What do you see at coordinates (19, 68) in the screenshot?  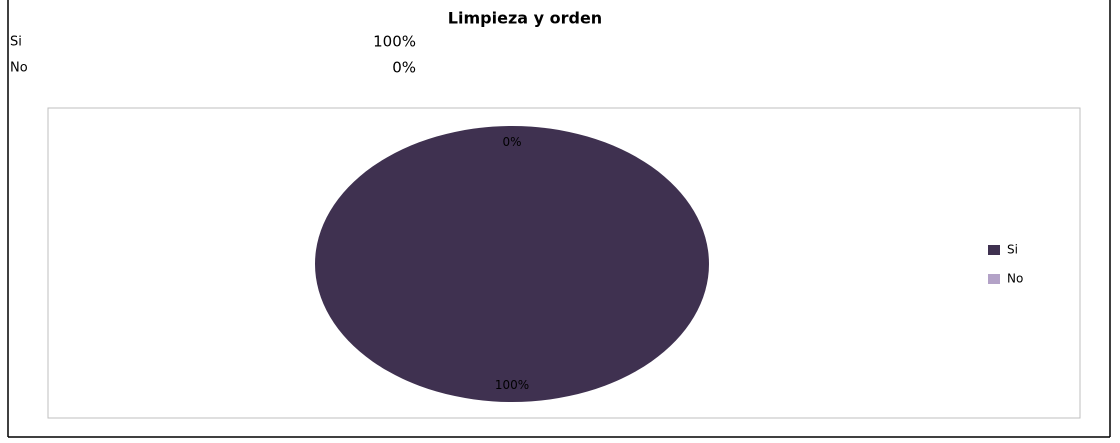 I see `table-label: No` at bounding box center [19, 68].